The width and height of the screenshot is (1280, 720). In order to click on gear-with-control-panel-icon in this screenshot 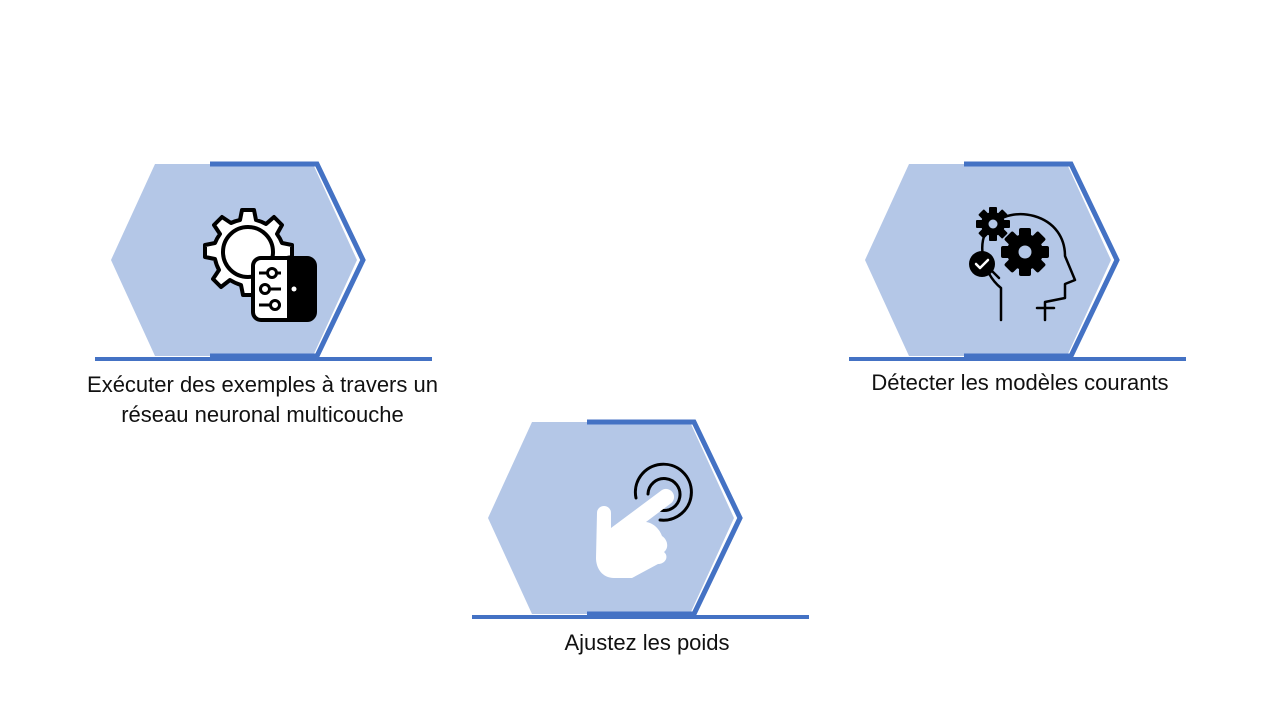, I will do `click(260, 265)`.